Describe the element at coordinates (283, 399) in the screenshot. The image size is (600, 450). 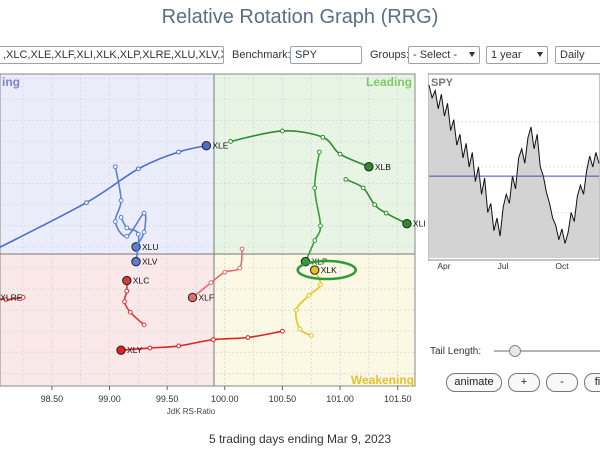
I see `x-tick-label: 100.50` at that location.